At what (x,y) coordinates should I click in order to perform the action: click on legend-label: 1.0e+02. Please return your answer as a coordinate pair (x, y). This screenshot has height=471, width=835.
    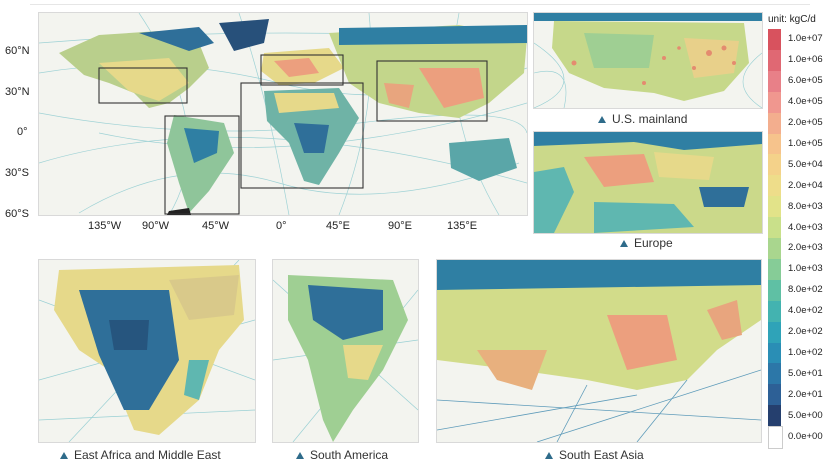
    Looking at the image, I should click on (805, 352).